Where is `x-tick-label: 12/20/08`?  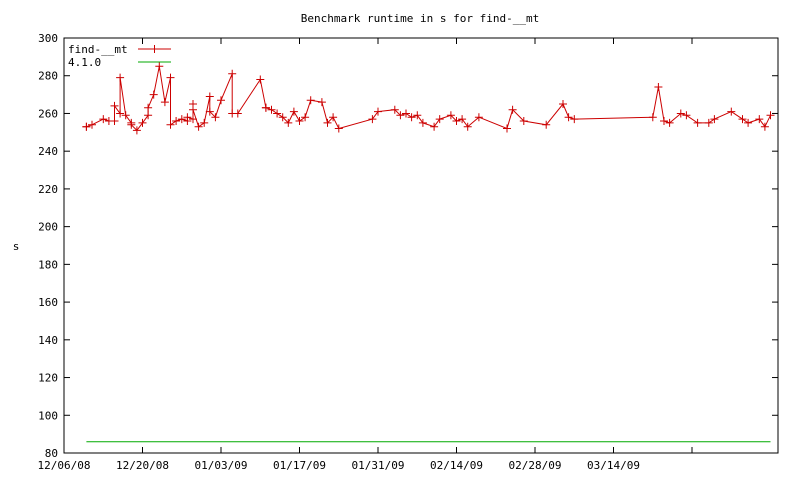 x-tick-label: 12/20/08 is located at coordinates (142, 465).